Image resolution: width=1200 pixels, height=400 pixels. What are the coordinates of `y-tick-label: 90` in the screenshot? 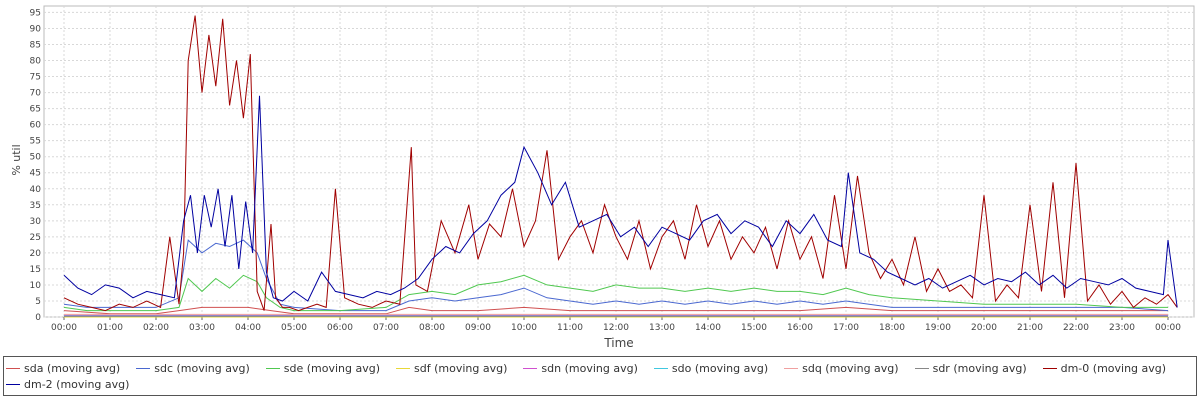 It's located at (36, 29).